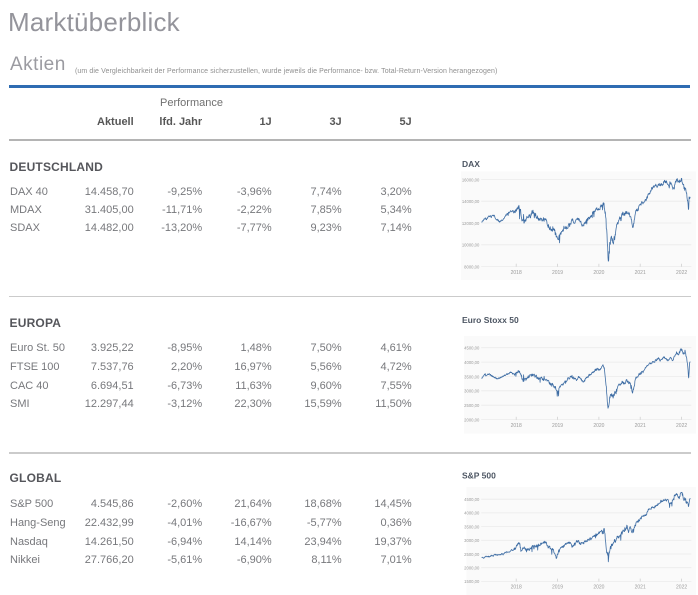 The width and height of the screenshot is (698, 595). I want to click on svg-text: Euro Stoxx 50, so click(490, 320).